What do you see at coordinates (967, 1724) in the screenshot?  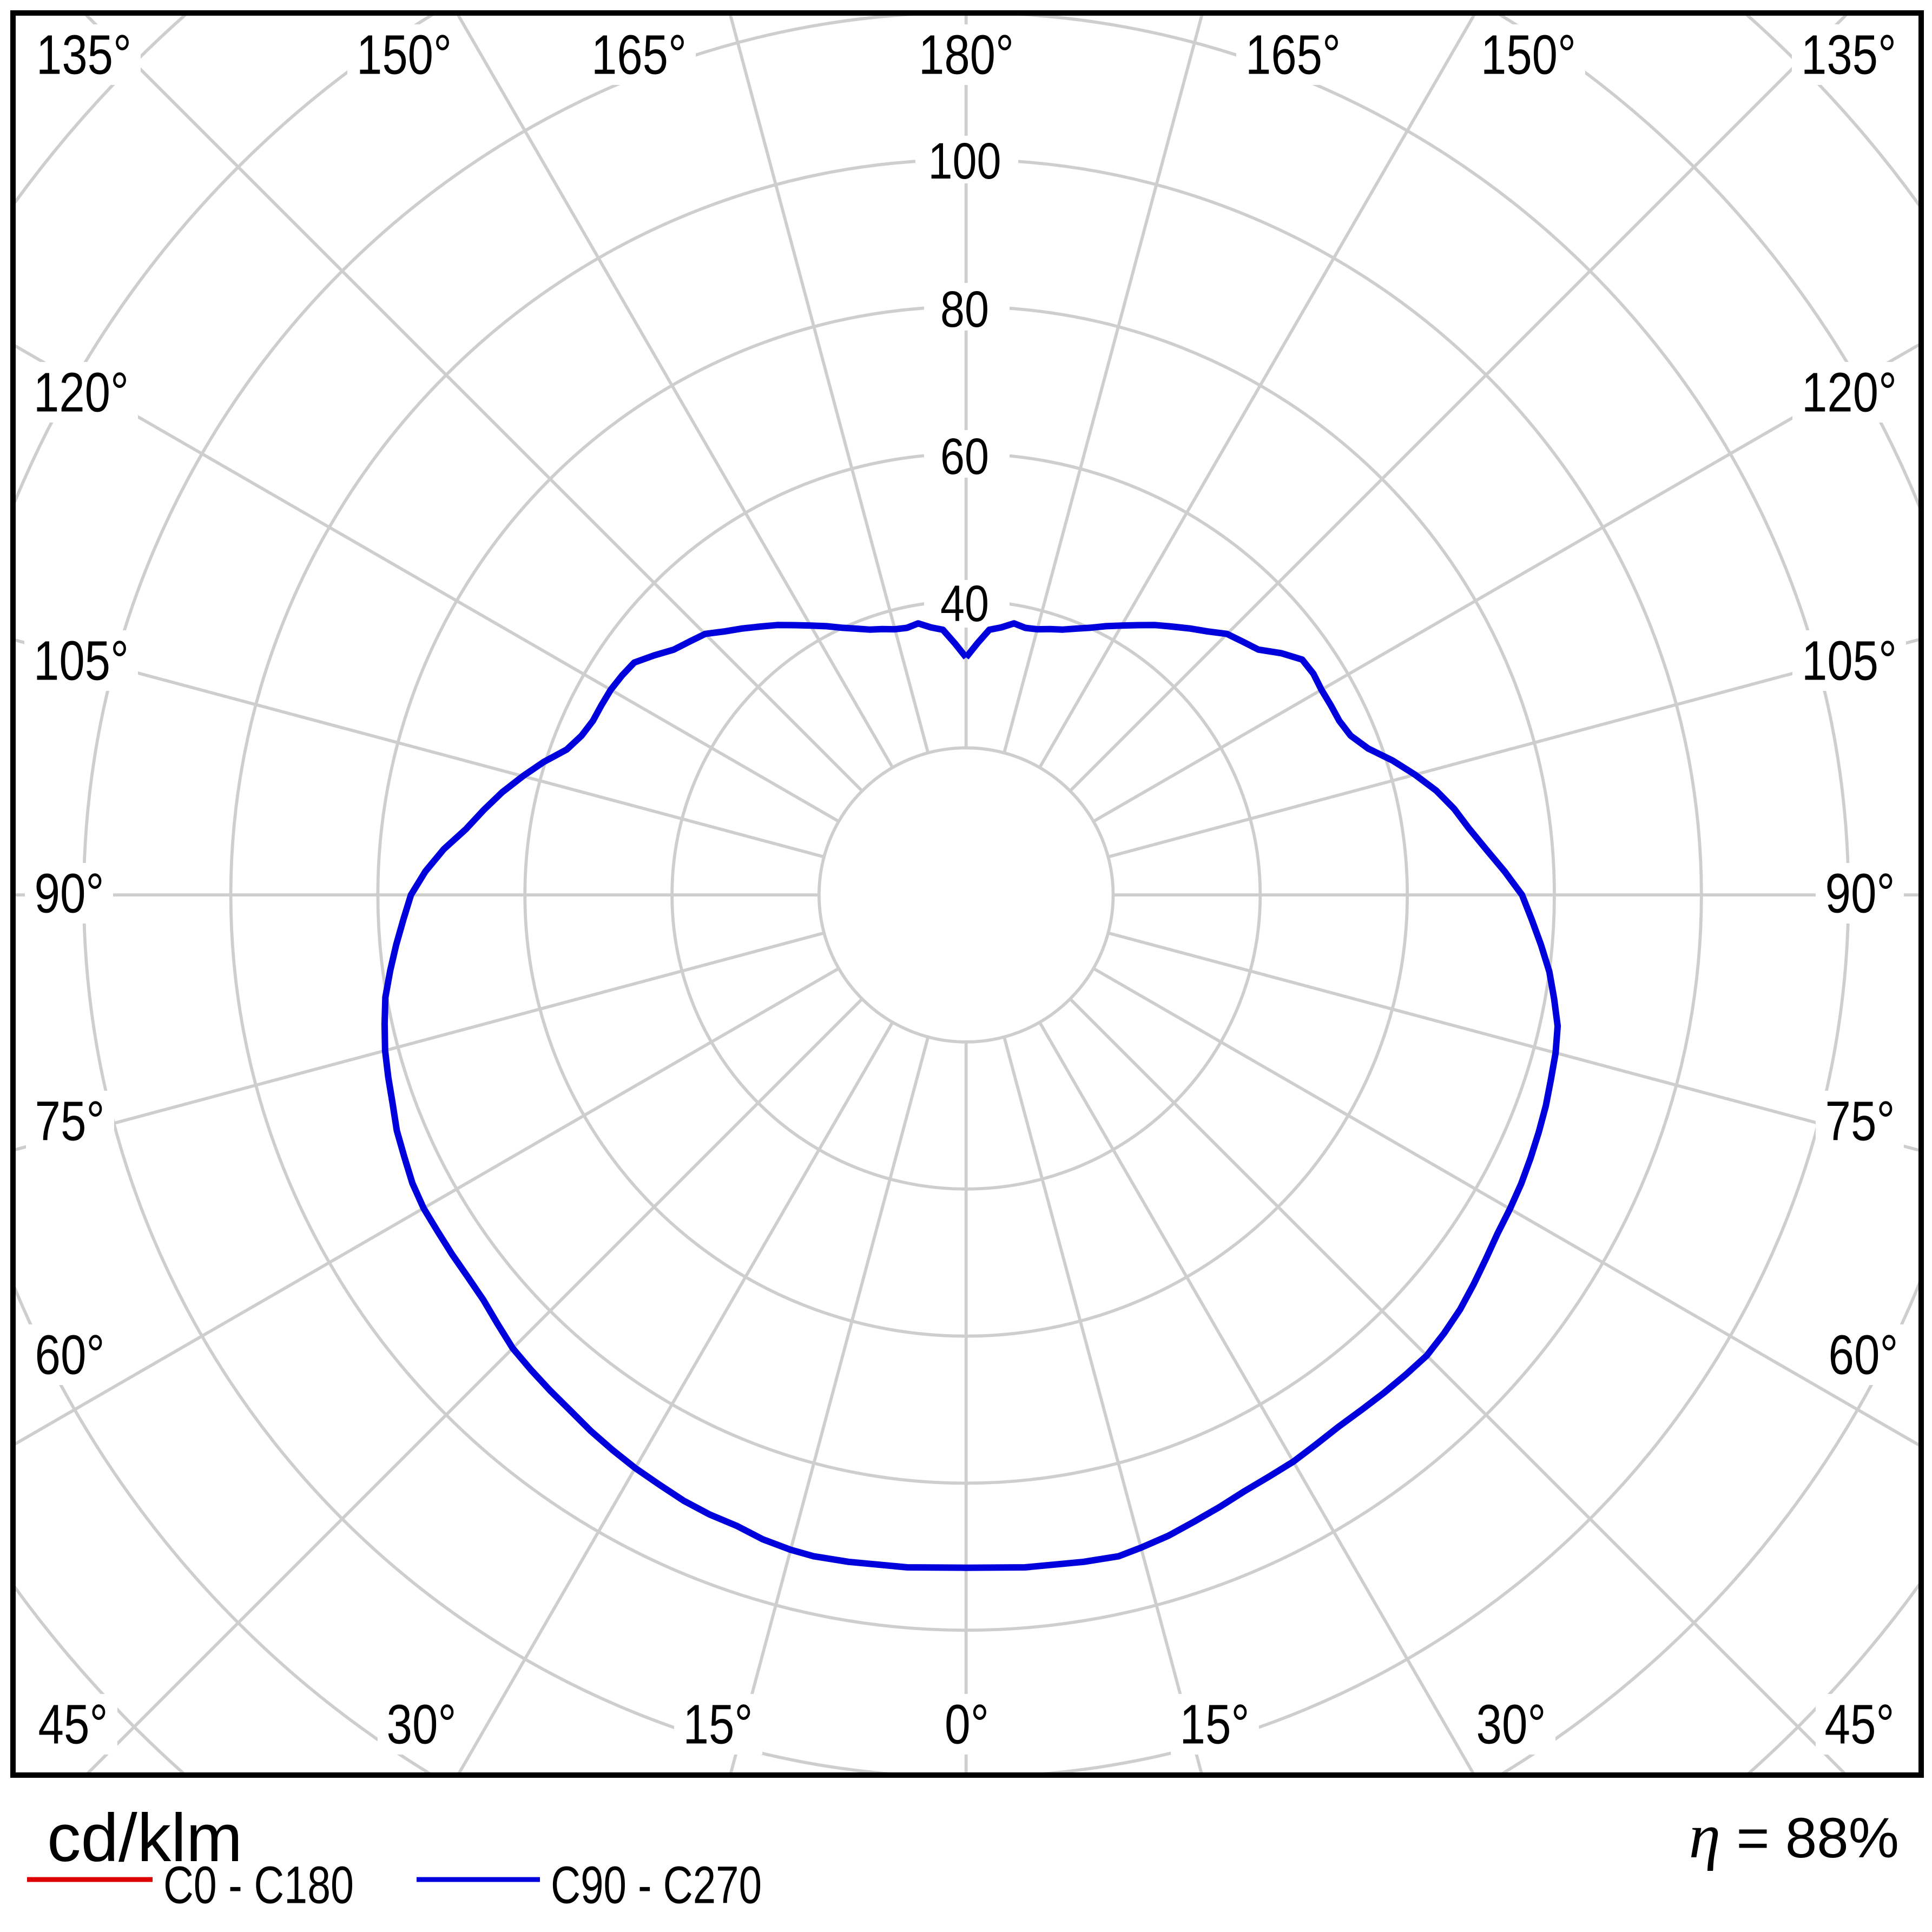 I see `svg-text: 0°` at bounding box center [967, 1724].